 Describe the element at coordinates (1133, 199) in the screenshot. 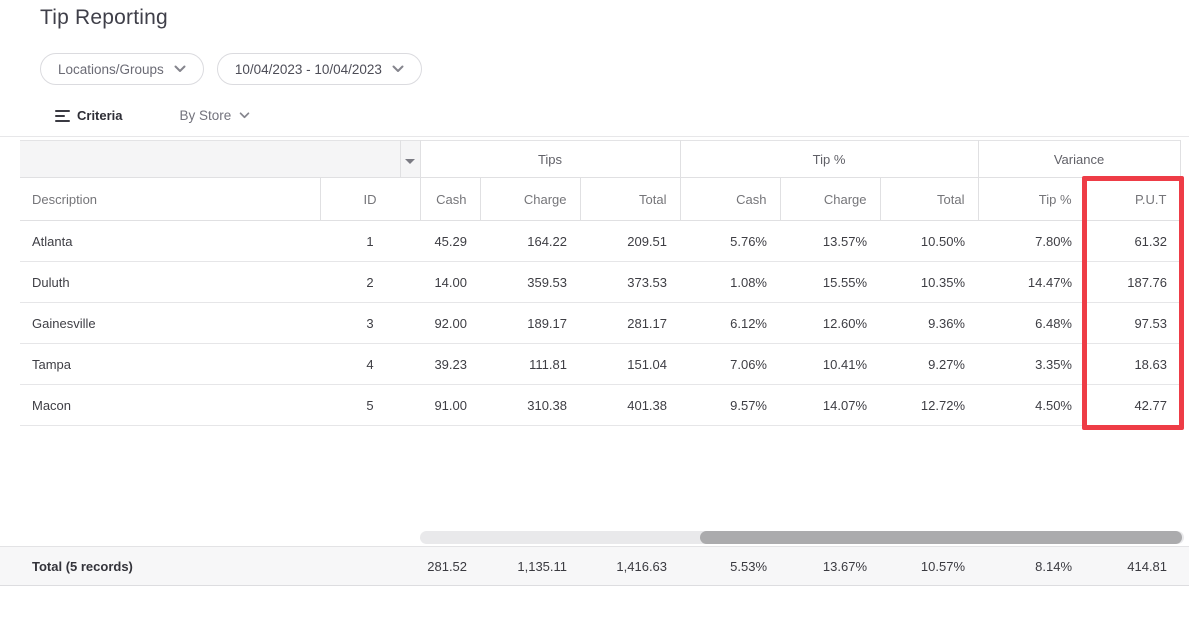

I see `column-header-variance-put: P.U.T` at that location.